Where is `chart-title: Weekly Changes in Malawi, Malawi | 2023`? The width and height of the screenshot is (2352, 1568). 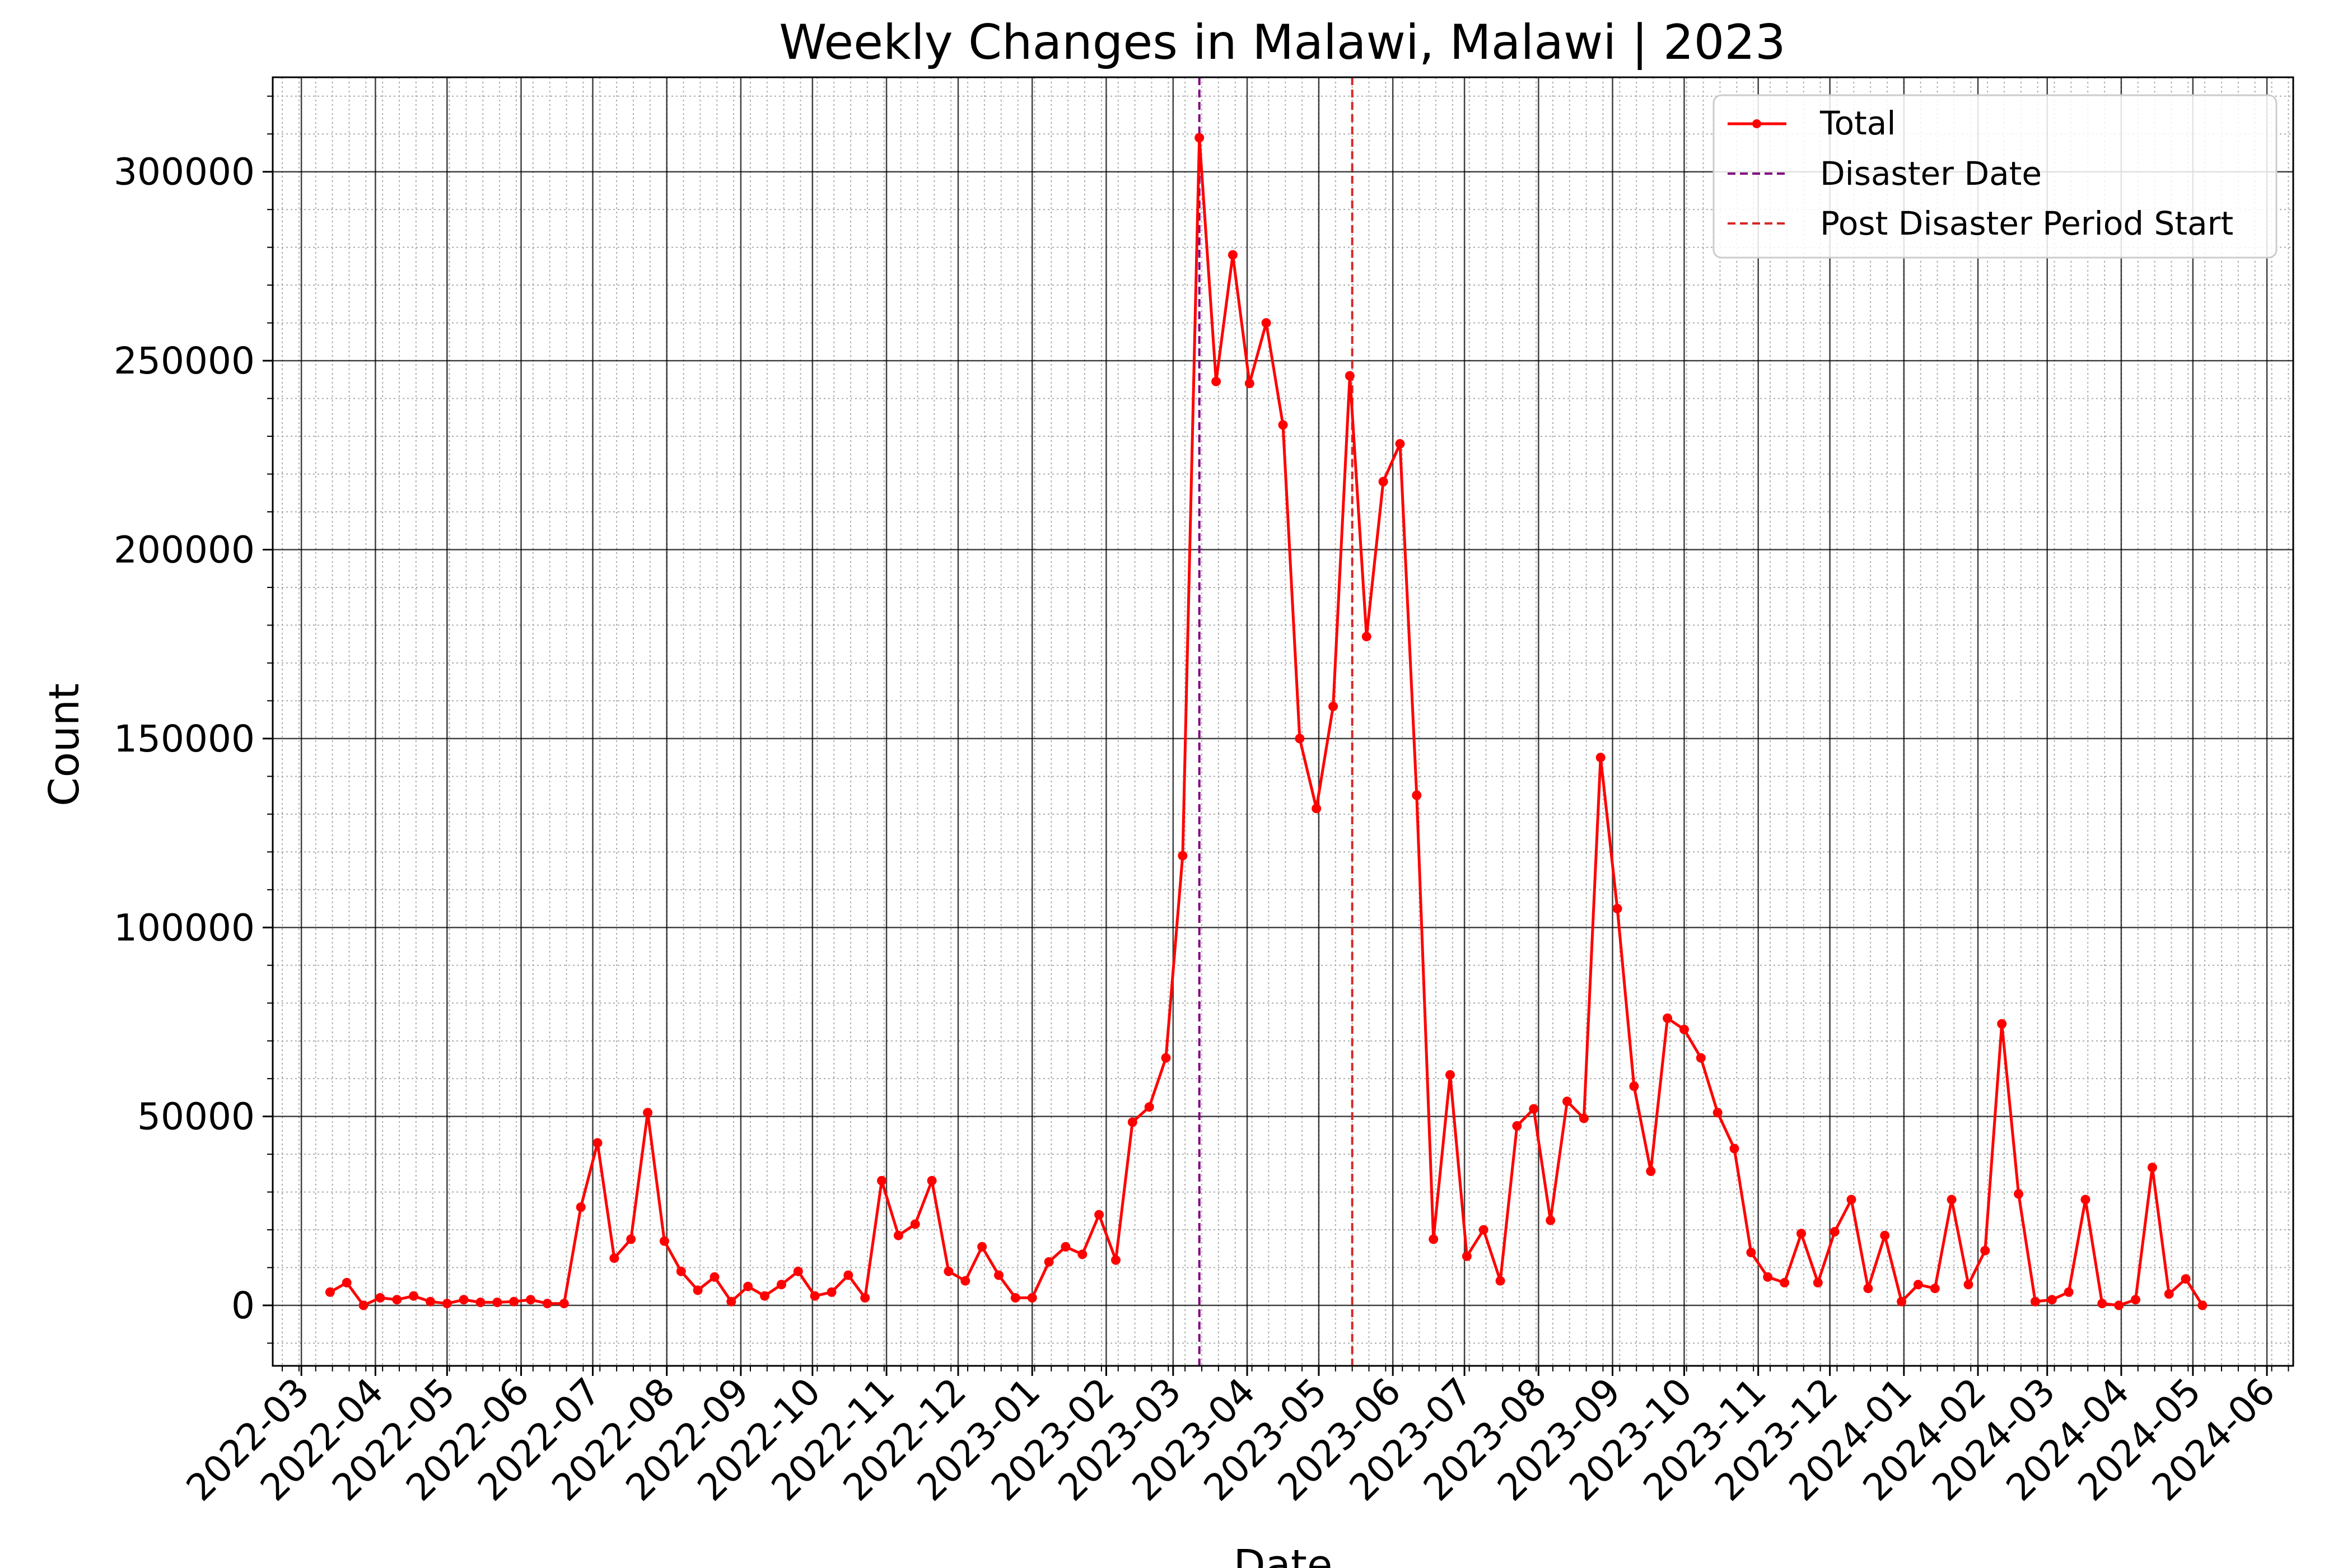
chart-title: Weekly Changes in Malawi, Malawi | 2023 is located at coordinates (1283, 43).